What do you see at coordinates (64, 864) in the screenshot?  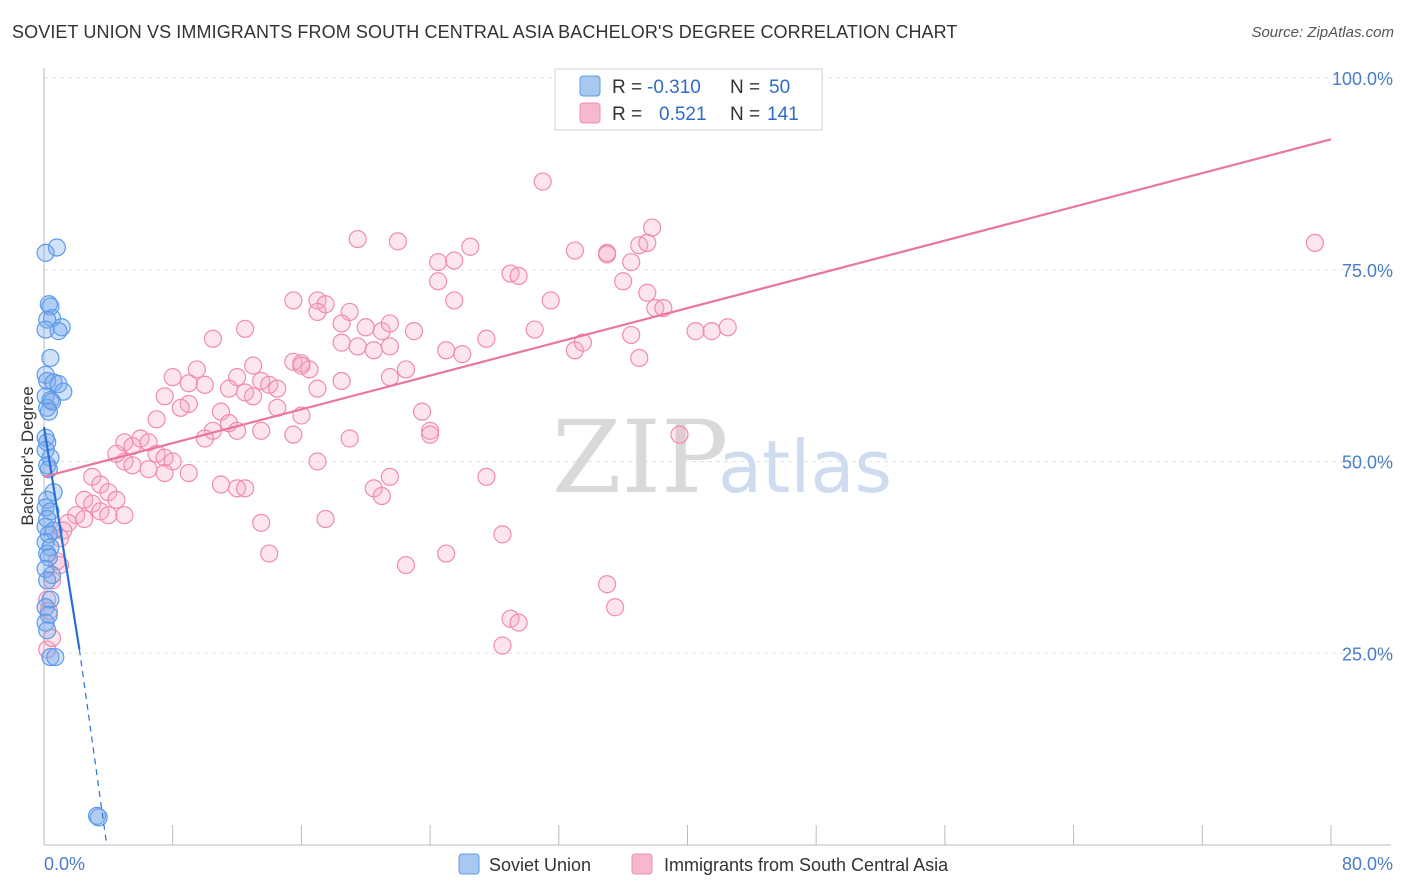 I see `x-tick-label: 0.0%` at bounding box center [64, 864].